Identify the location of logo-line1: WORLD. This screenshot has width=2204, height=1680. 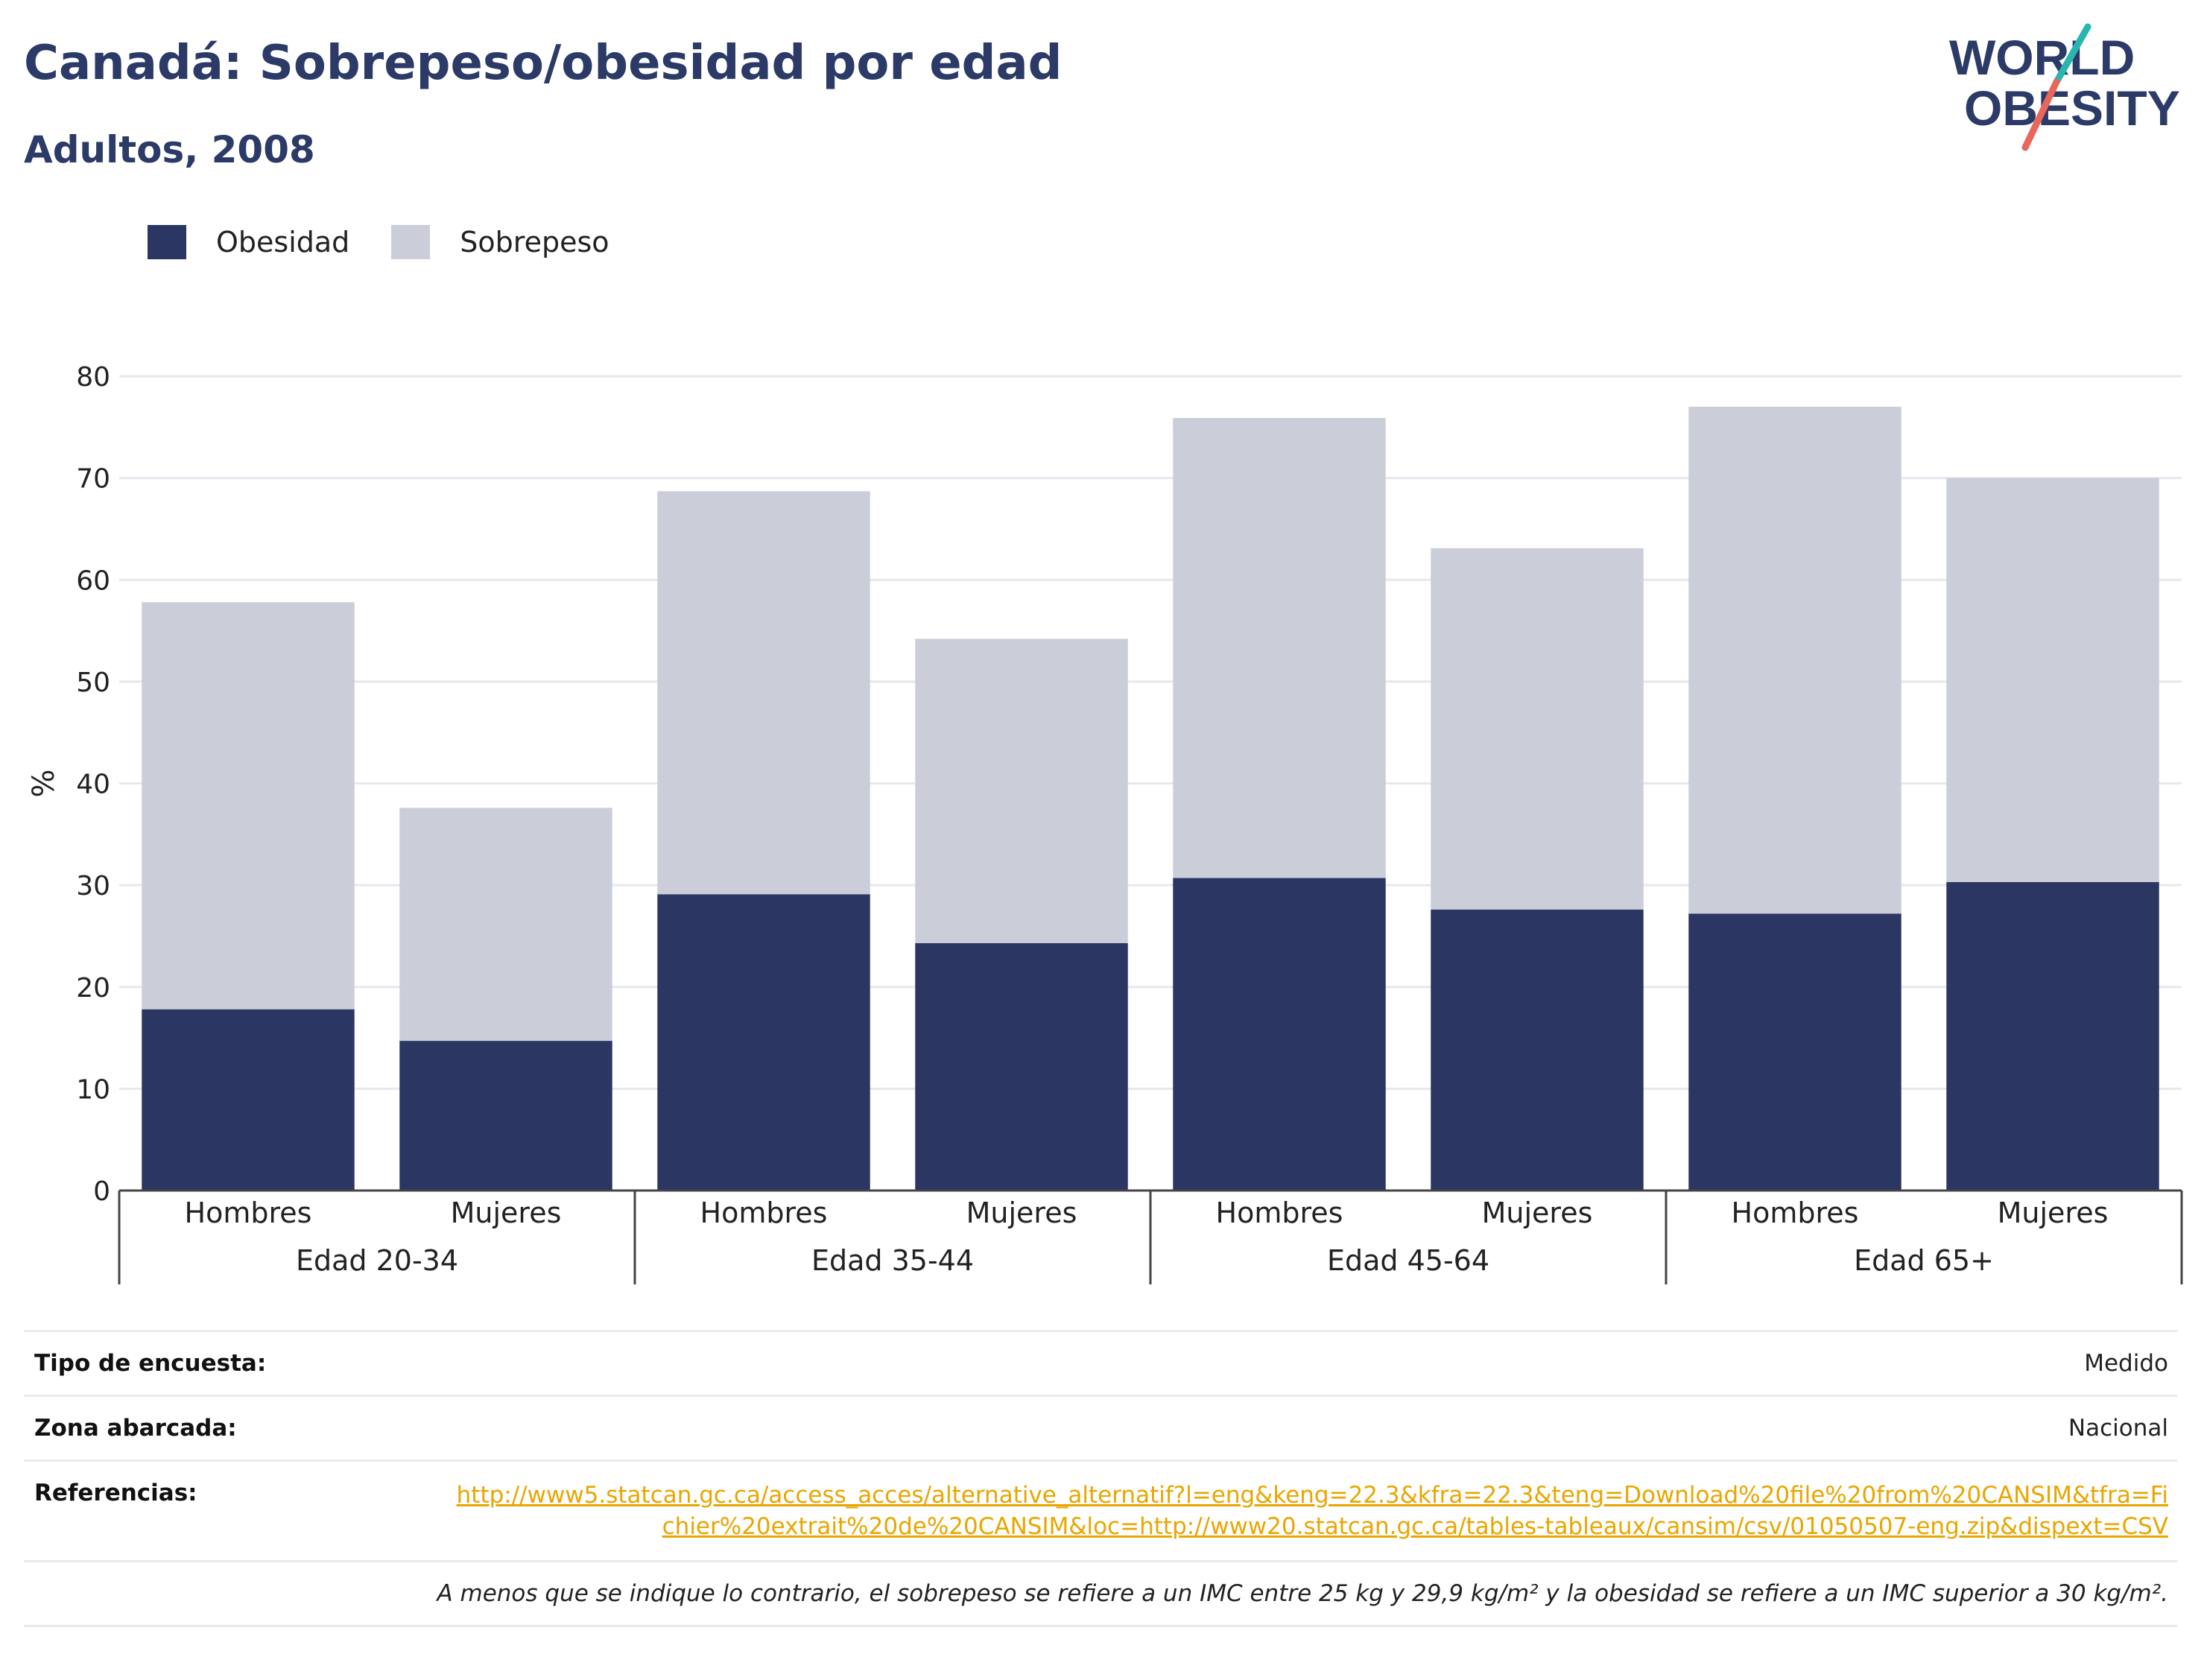
(2042, 57).